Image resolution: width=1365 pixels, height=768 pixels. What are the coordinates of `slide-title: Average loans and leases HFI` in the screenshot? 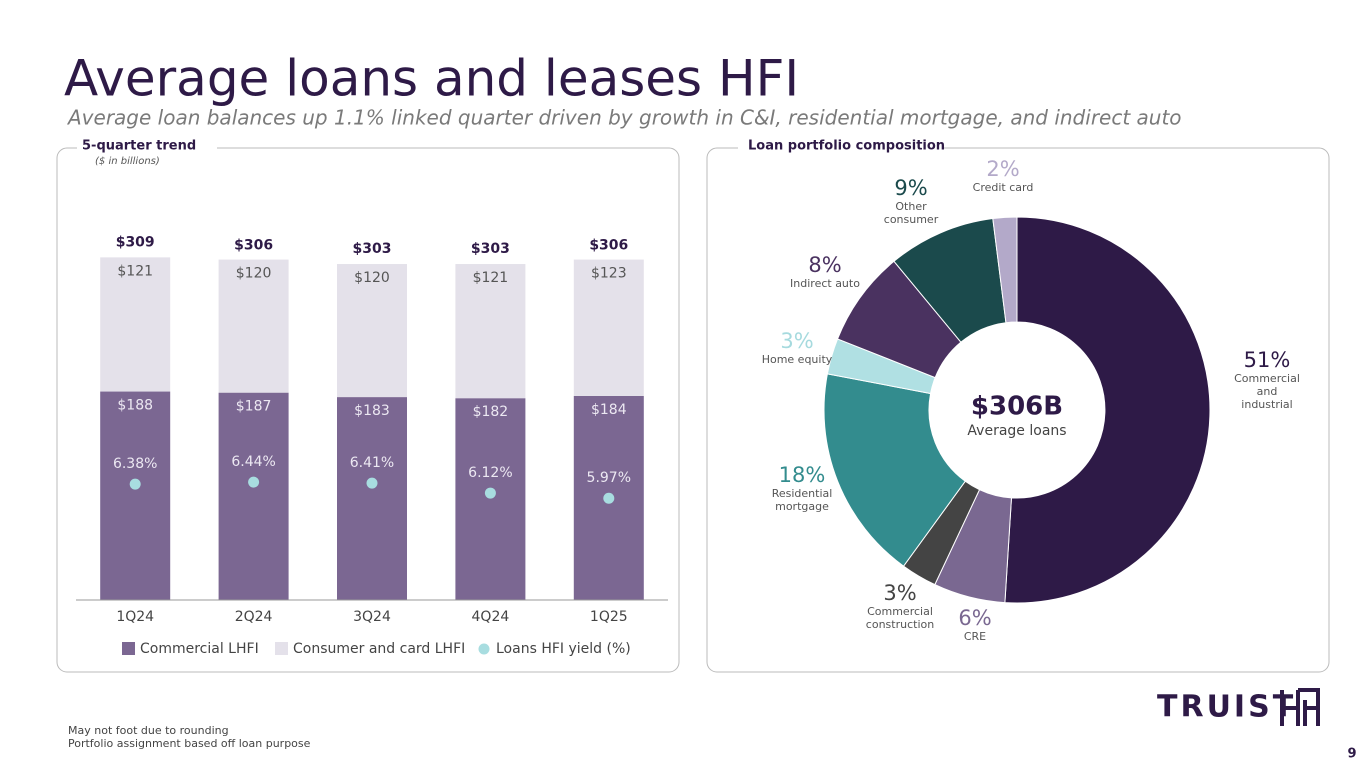 It's located at (431, 79).